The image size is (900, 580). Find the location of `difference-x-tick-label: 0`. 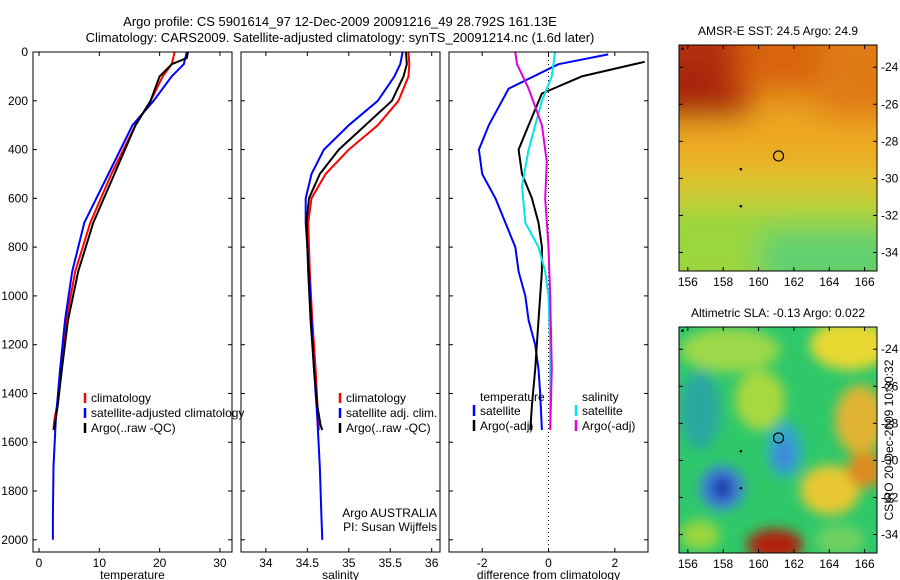

difference-x-tick-label: 0 is located at coordinates (548, 563).